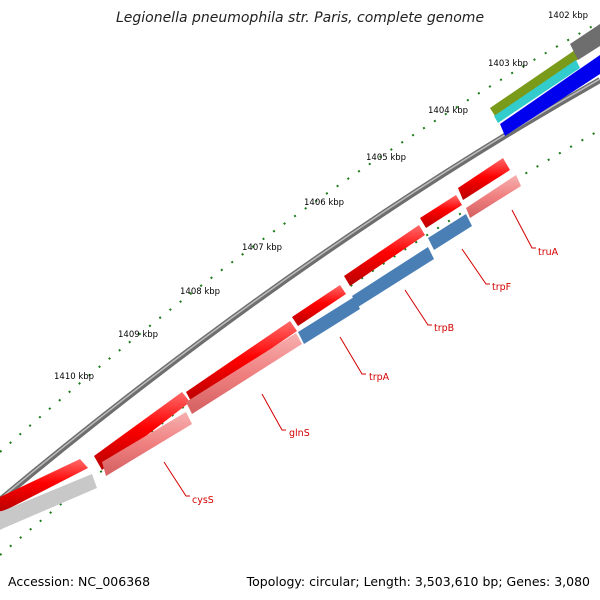 Image resolution: width=600 pixels, height=600 pixels. What do you see at coordinates (386, 158) in the screenshot?
I see `ruler-label: 1405 kbp` at bounding box center [386, 158].